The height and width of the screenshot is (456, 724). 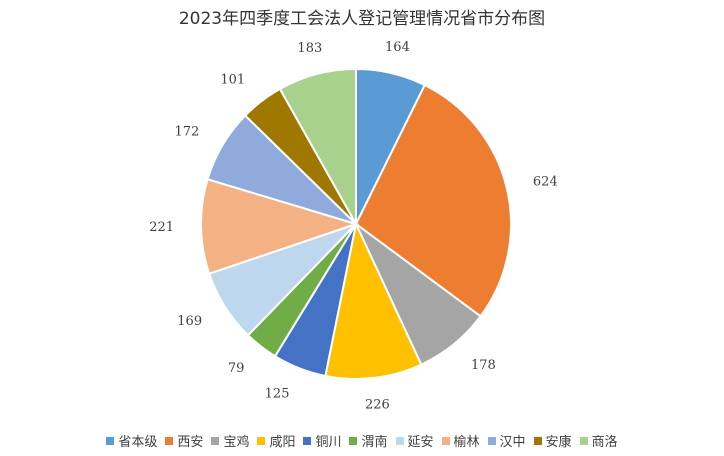 I want to click on legend-item-西安: 西安, so click(x=184, y=440).